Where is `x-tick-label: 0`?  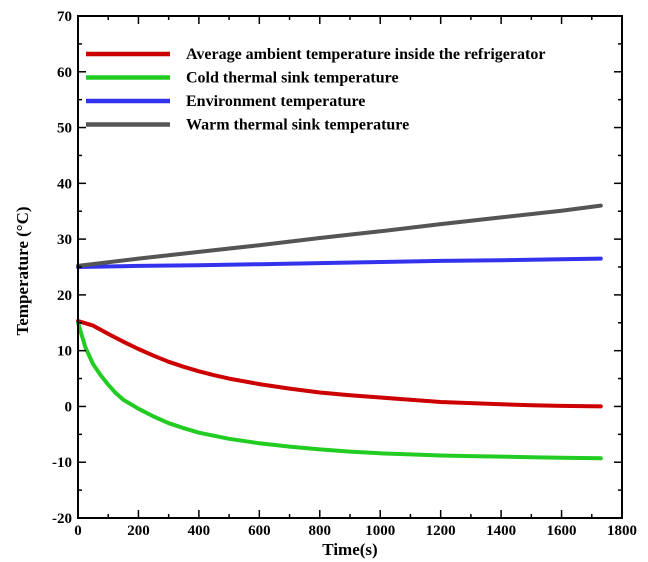
x-tick-label: 0 is located at coordinates (78, 531).